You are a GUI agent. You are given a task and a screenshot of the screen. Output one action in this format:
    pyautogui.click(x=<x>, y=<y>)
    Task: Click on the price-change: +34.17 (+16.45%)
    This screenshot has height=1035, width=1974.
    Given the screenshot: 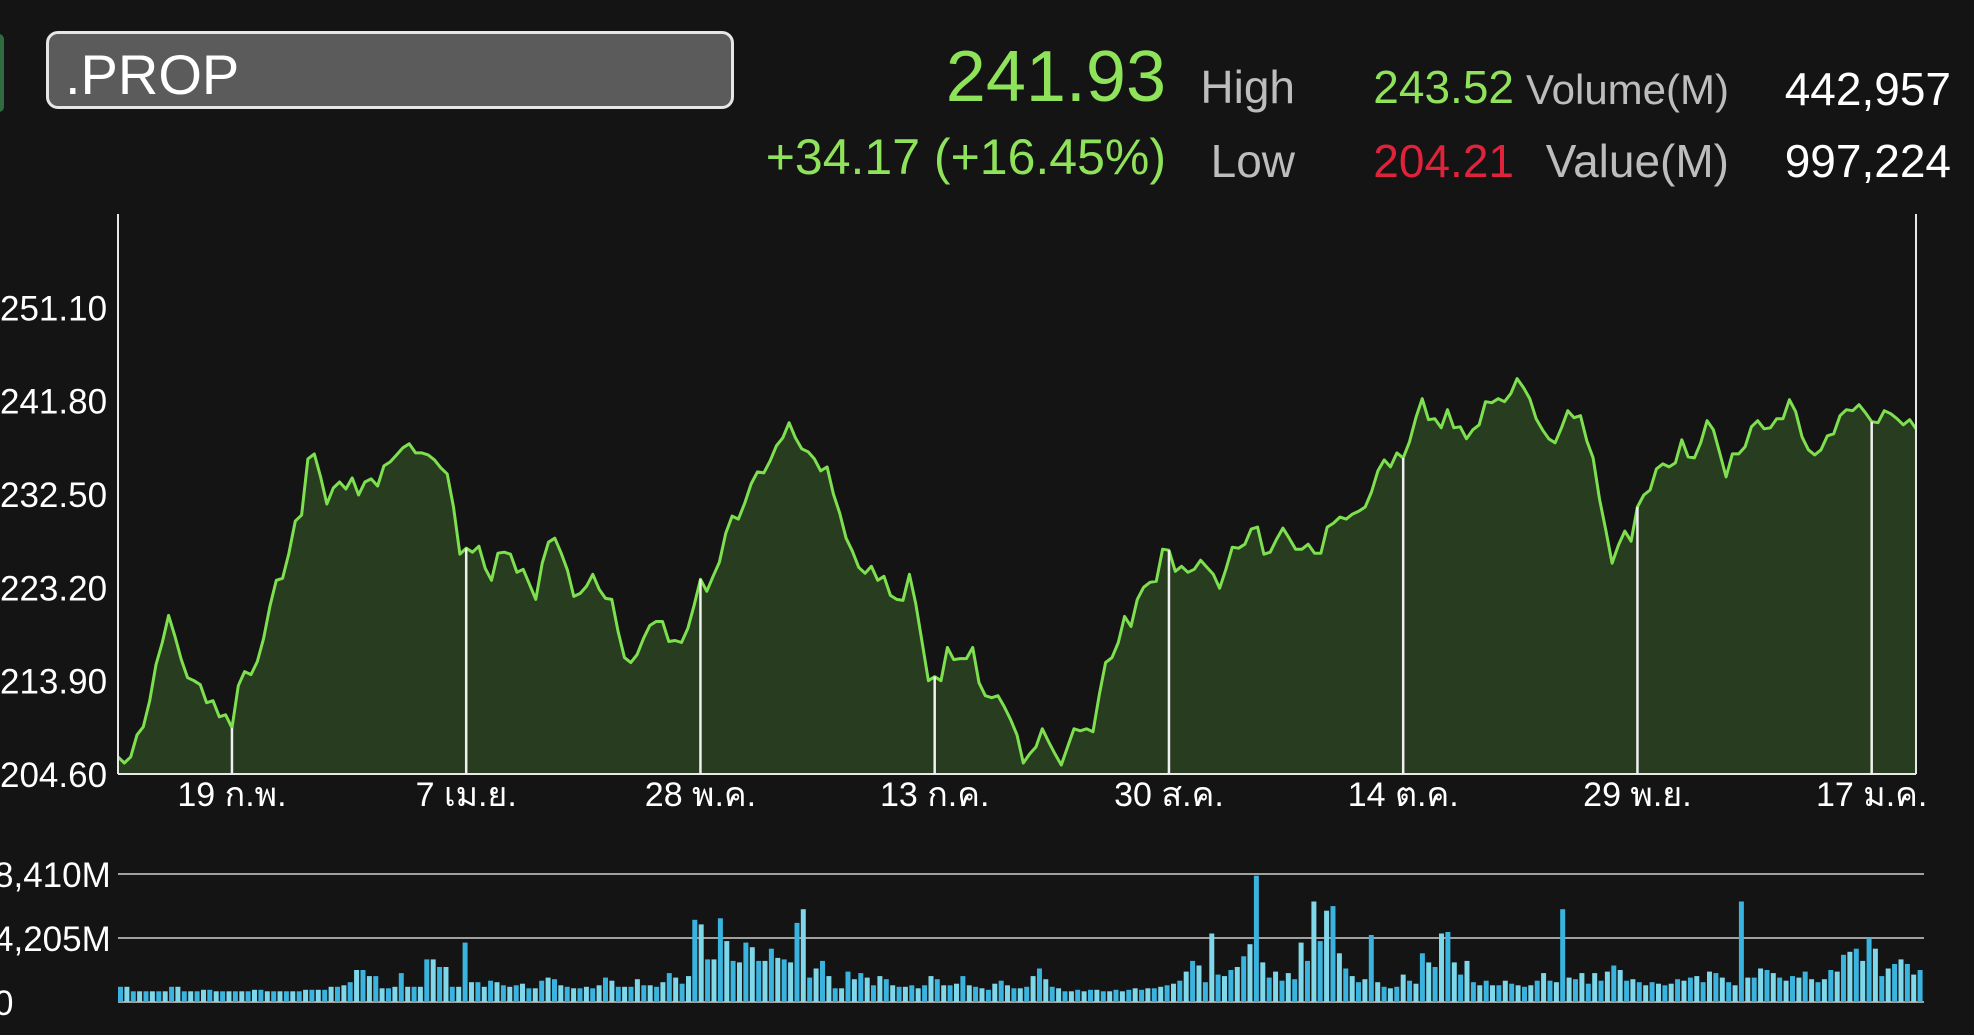 What is the action you would take?
    pyautogui.click(x=965, y=157)
    